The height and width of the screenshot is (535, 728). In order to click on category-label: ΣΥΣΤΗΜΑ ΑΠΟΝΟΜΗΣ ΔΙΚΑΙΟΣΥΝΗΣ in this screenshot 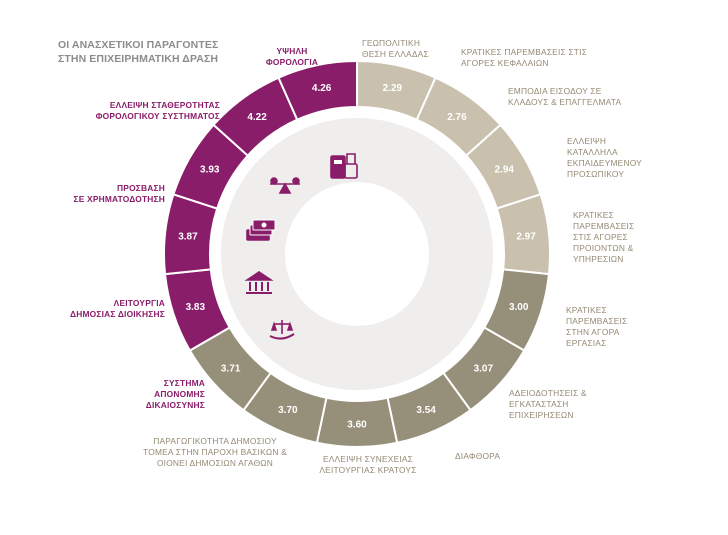, I will do `click(162, 394)`.